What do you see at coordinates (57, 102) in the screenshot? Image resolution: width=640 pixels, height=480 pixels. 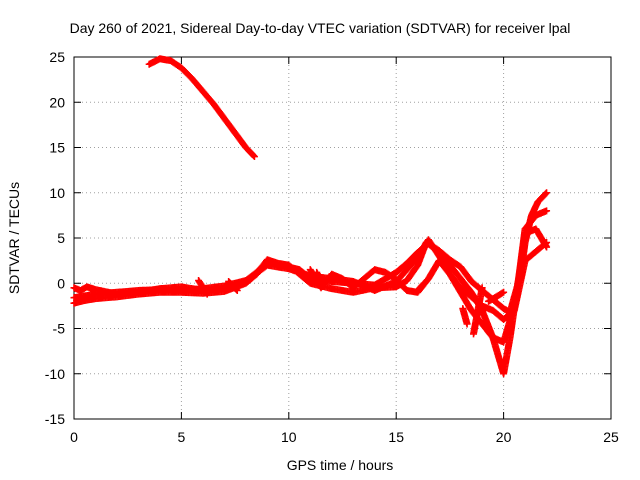 I see `y-tick-label: 20` at bounding box center [57, 102].